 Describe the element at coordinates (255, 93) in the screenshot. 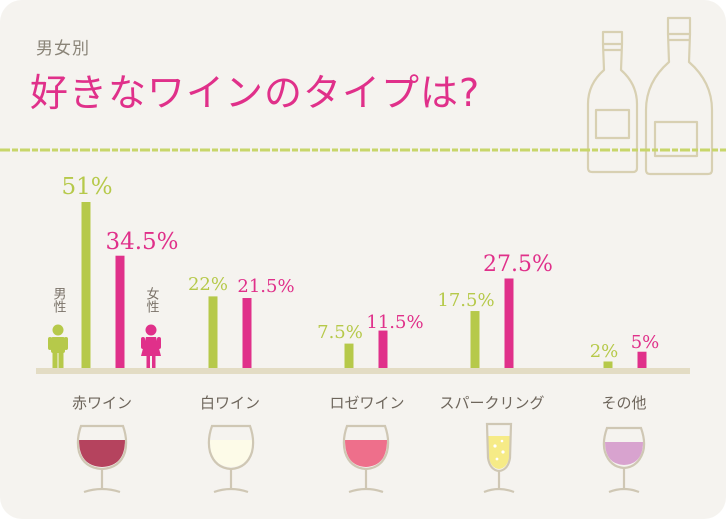

I see `chart-title: 好きなワインのタイプは?` at that location.